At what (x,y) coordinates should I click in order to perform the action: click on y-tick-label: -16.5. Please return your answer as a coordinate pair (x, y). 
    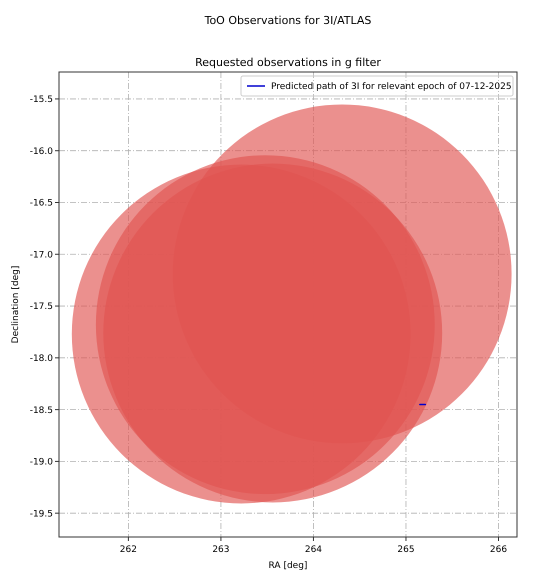
    Looking at the image, I should click on (41, 203).